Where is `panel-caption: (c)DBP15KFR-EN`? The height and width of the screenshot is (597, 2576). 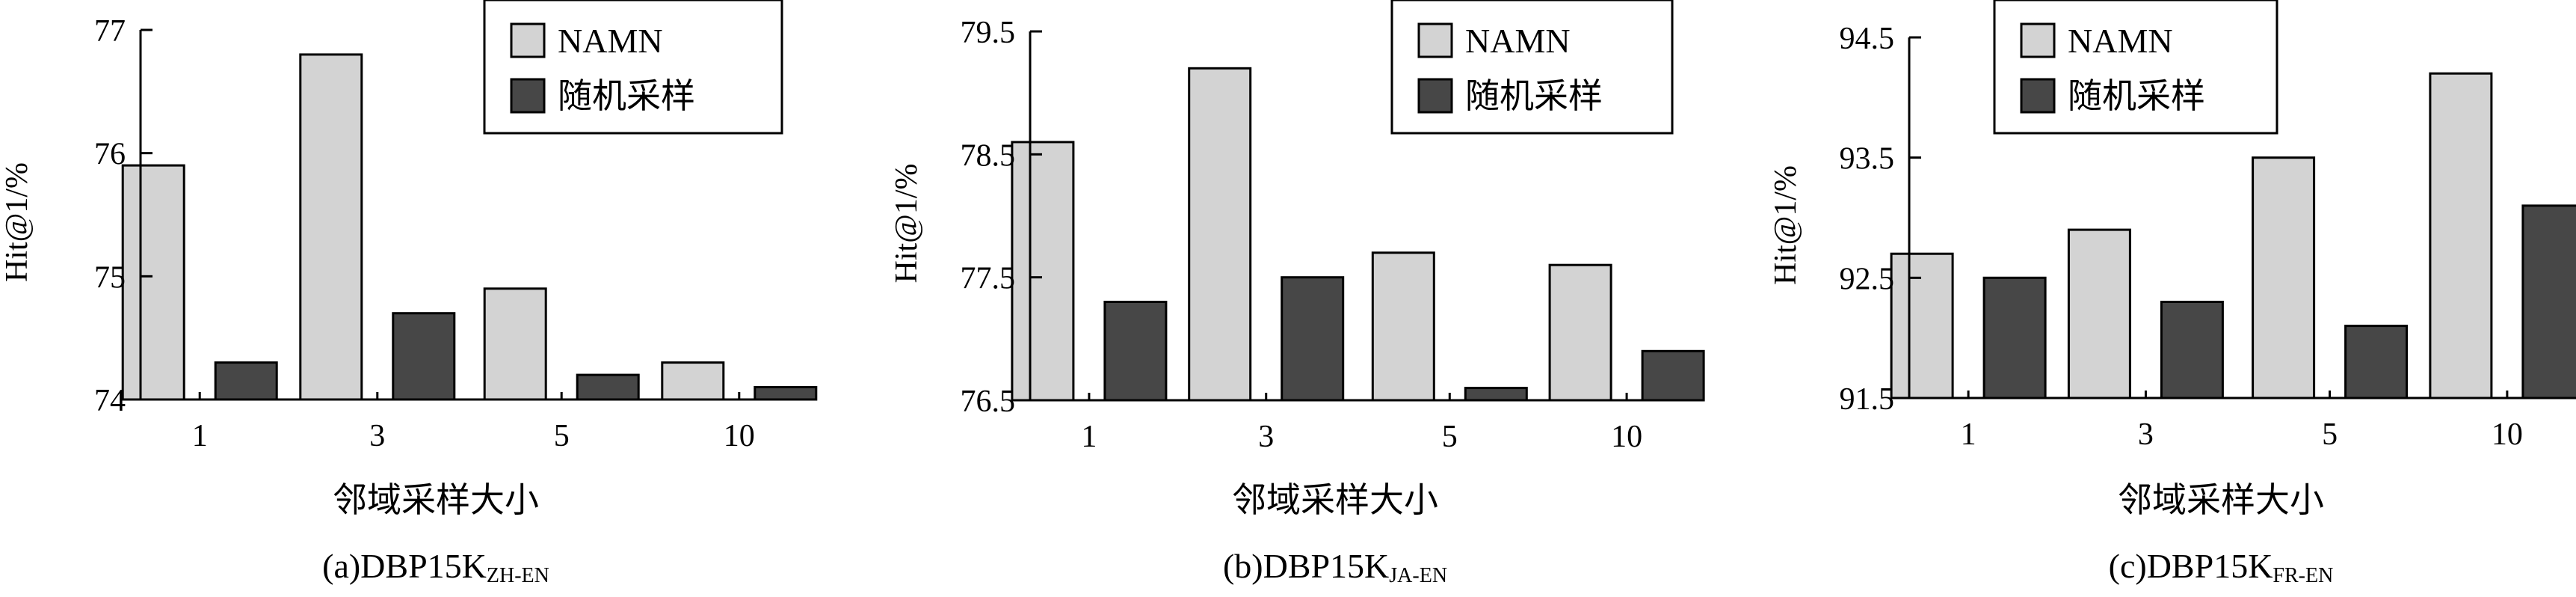
panel-caption: (c)DBP15KFR-EN is located at coordinates (2221, 567).